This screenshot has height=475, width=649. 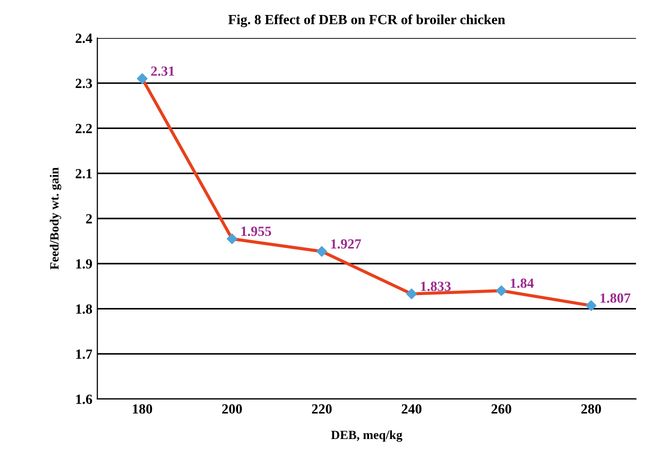 What do you see at coordinates (84, 173) in the screenshot?
I see `y-tick-label: 2.1` at bounding box center [84, 173].